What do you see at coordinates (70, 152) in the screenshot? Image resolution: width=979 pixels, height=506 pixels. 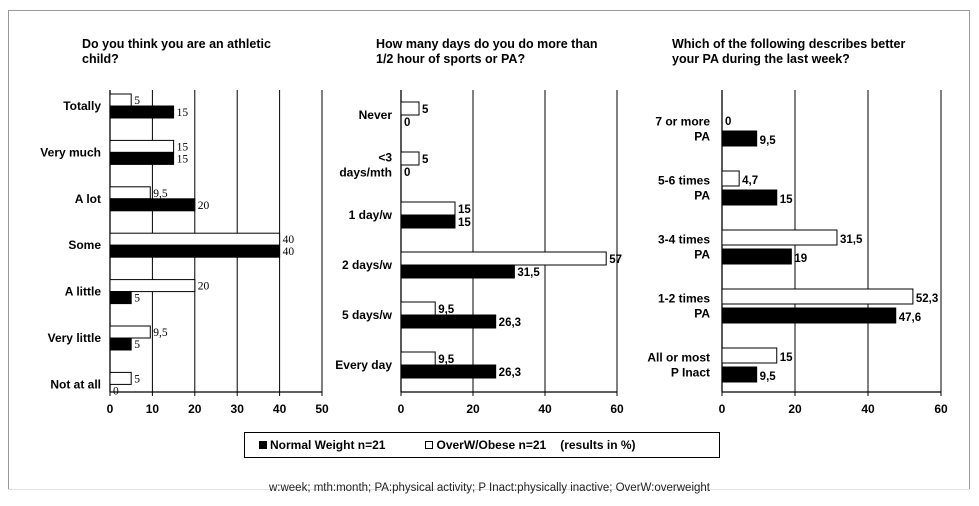 I see `chart1-category-label: Very much` at bounding box center [70, 152].